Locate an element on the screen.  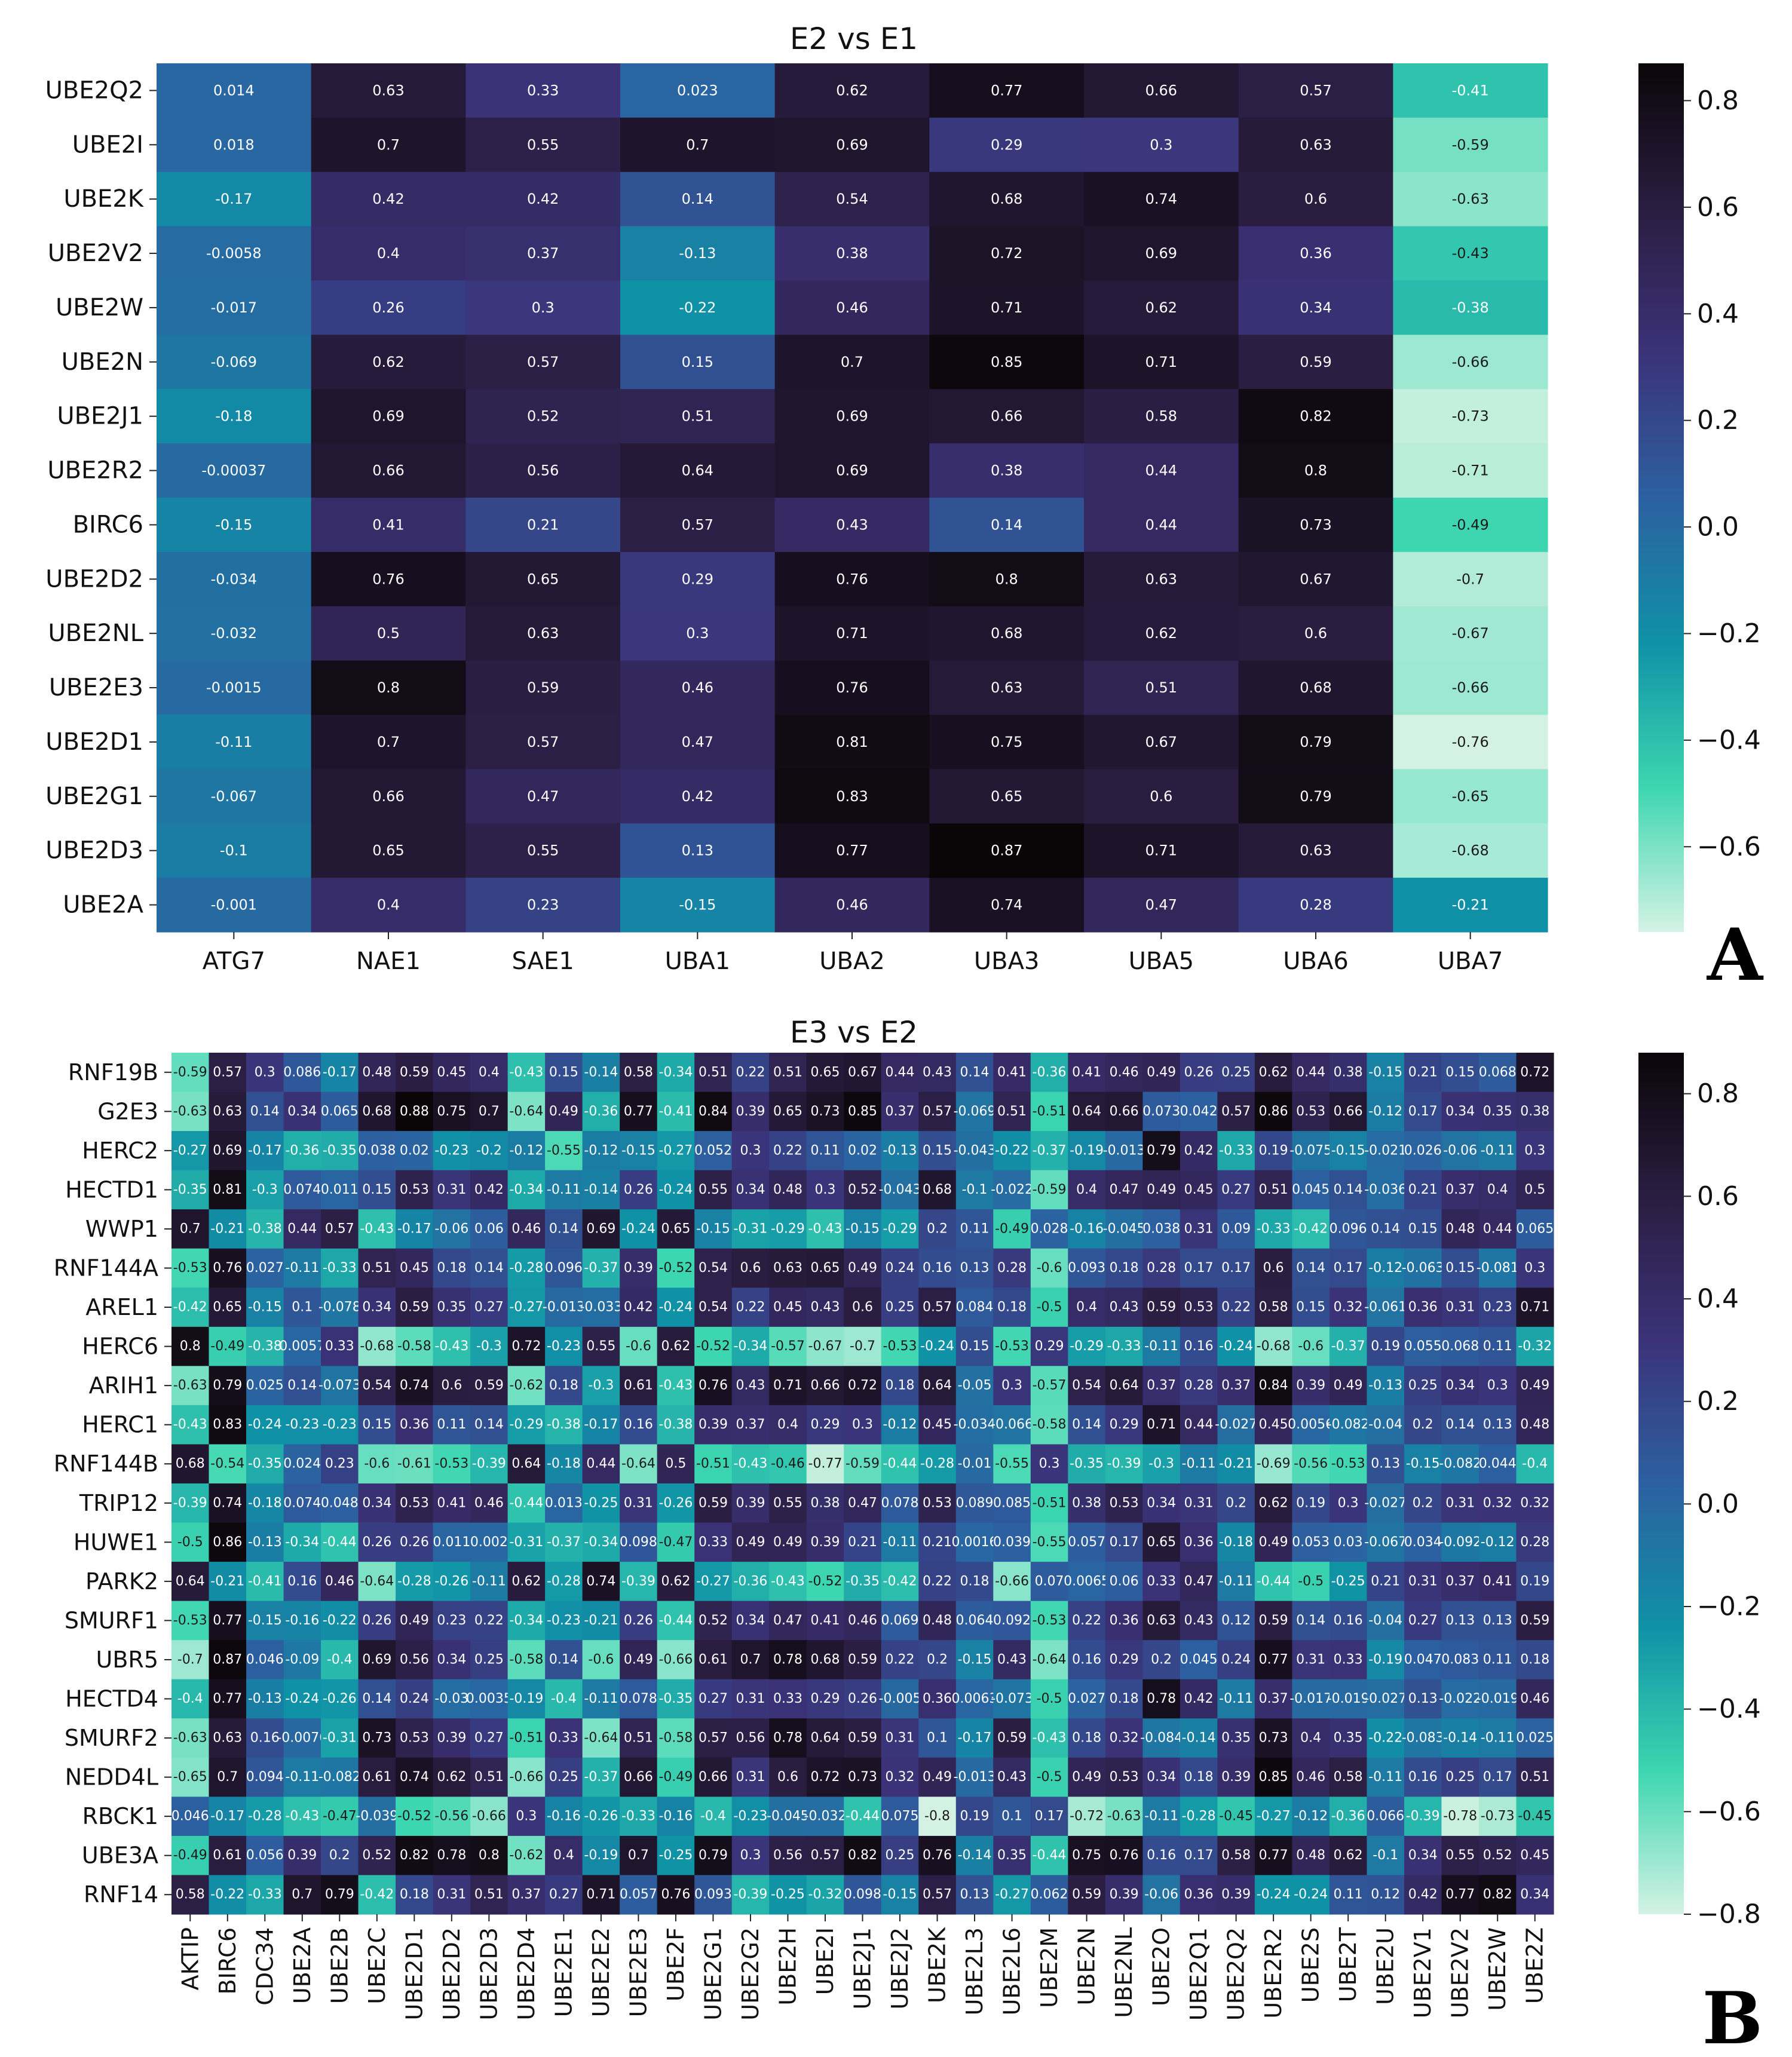
cell-value-label: 0.42 is located at coordinates (698, 796).